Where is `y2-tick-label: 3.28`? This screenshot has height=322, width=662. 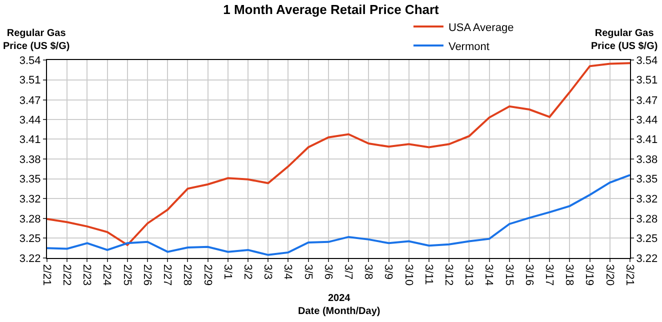 y2-tick-label: 3.28 is located at coordinates (647, 219).